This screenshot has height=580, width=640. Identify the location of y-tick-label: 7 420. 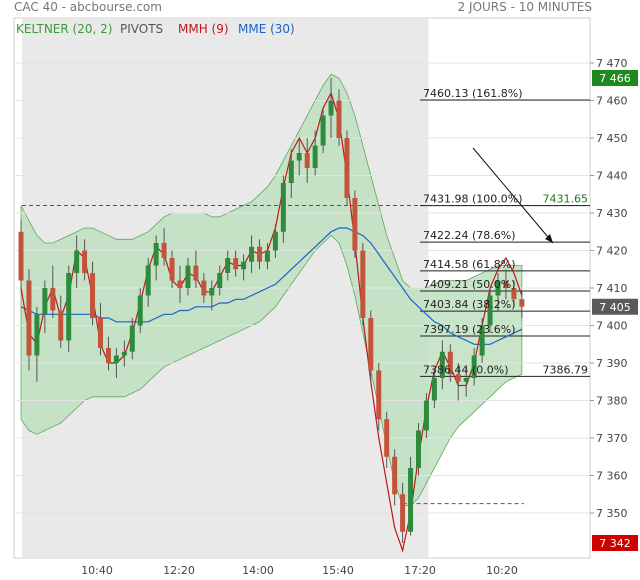
(612, 251).